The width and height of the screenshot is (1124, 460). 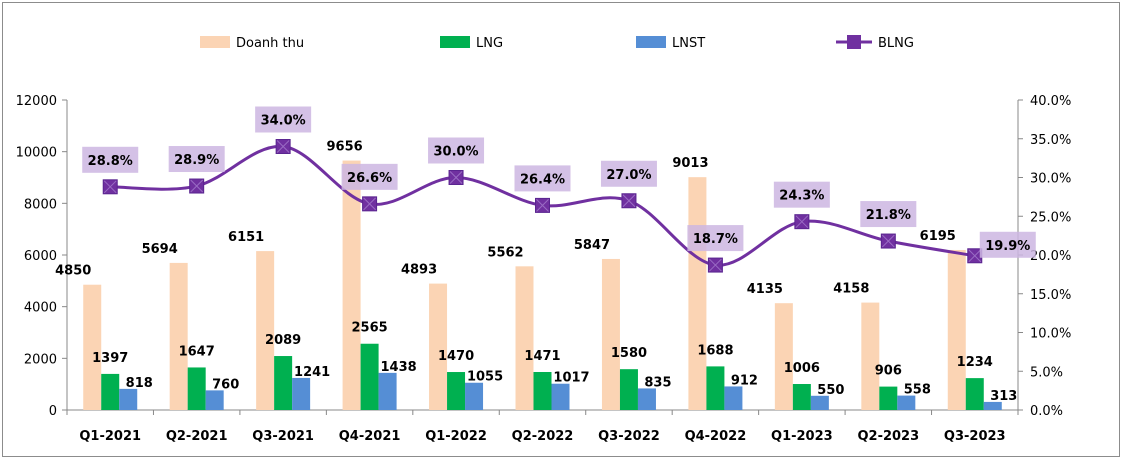 What do you see at coordinates (215, 42) in the screenshot?
I see `legend-swatch-doanh-thu` at bounding box center [215, 42].